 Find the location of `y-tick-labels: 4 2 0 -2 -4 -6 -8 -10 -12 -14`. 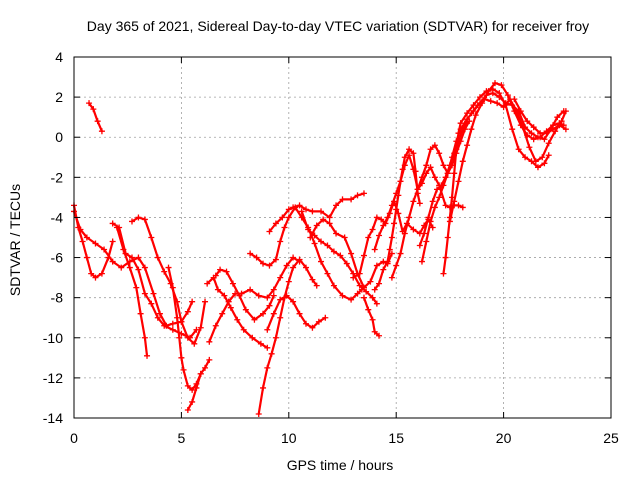

y-tick-labels: 4 2 0 -2 -4 -6 -8 -10 -12 -14 is located at coordinates (53, 237).